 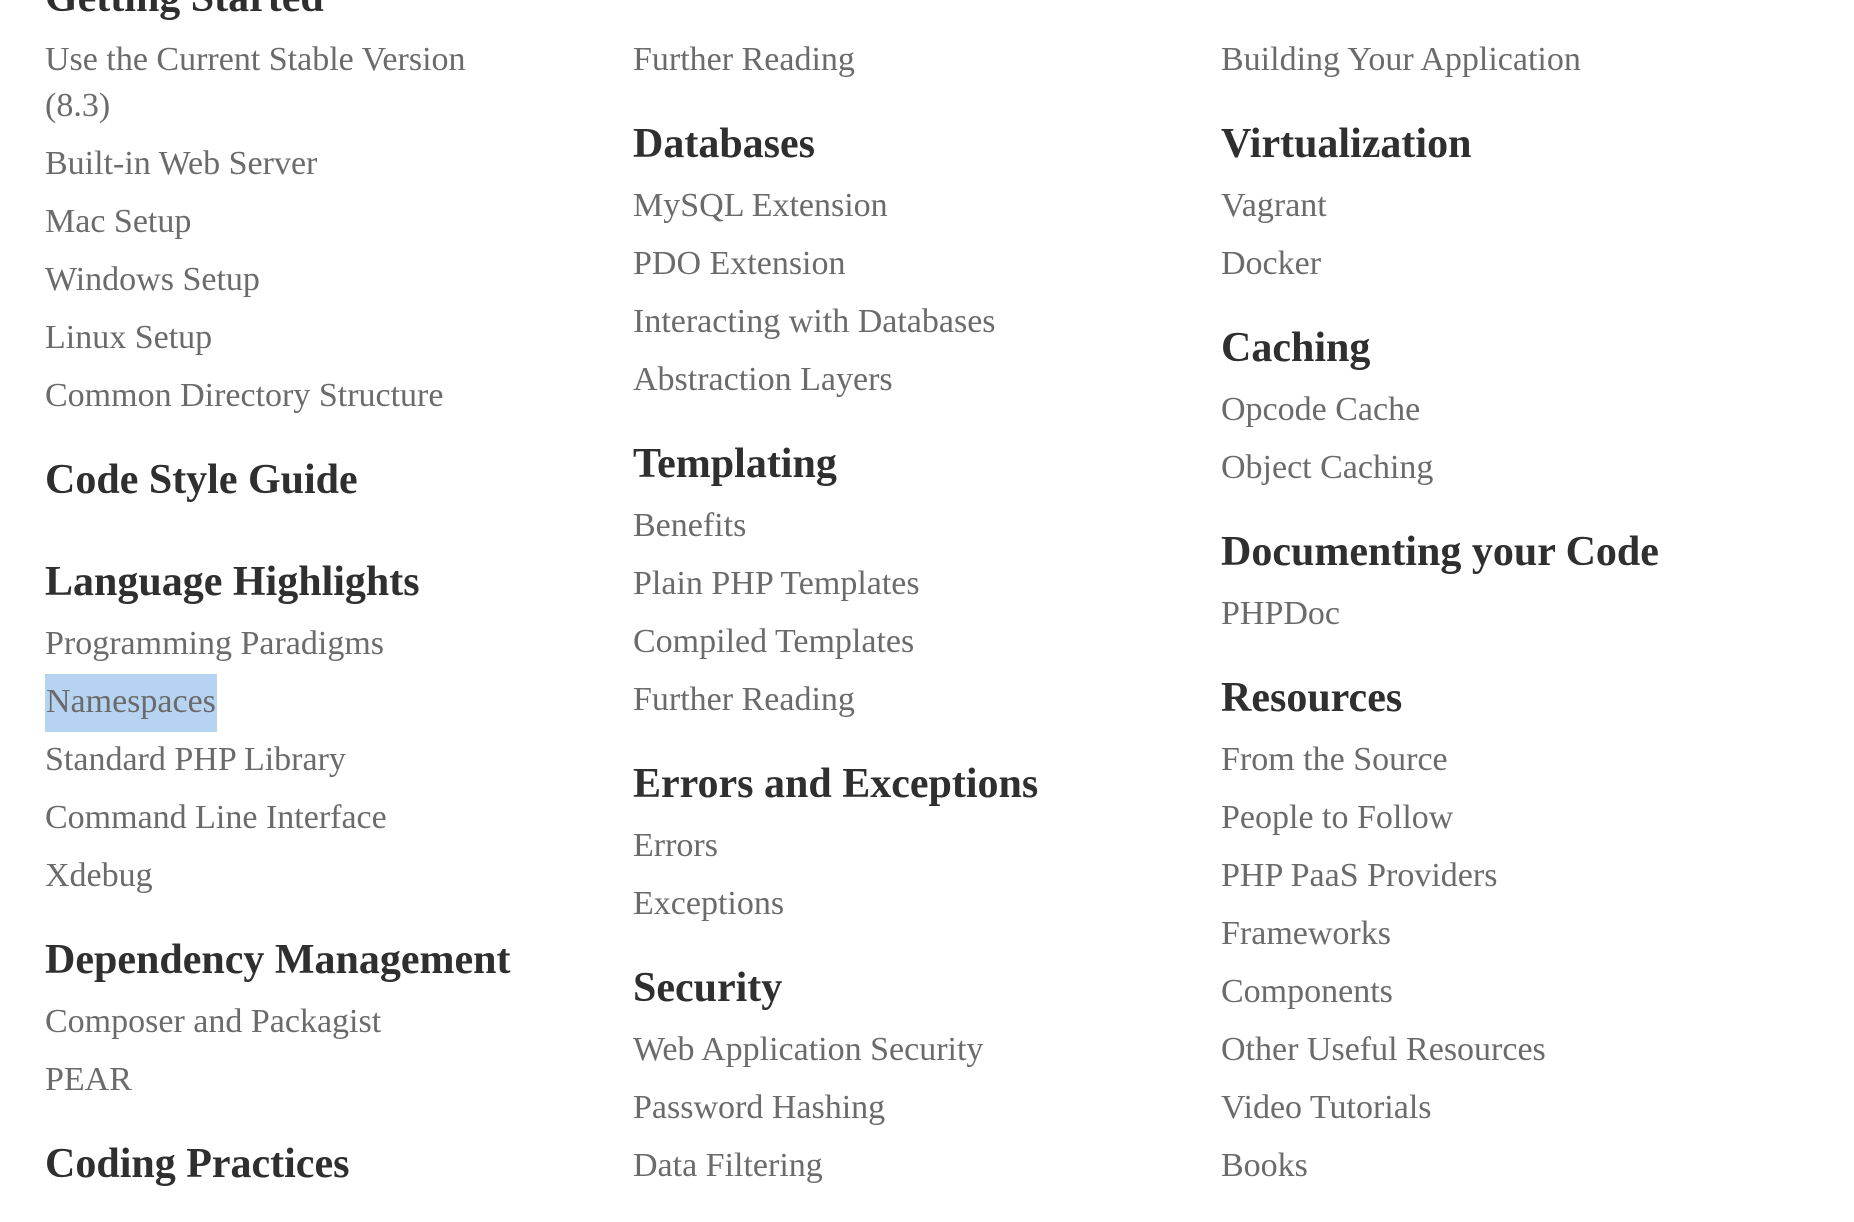 I want to click on link-from-the-source: From the Source, so click(x=1334, y=759).